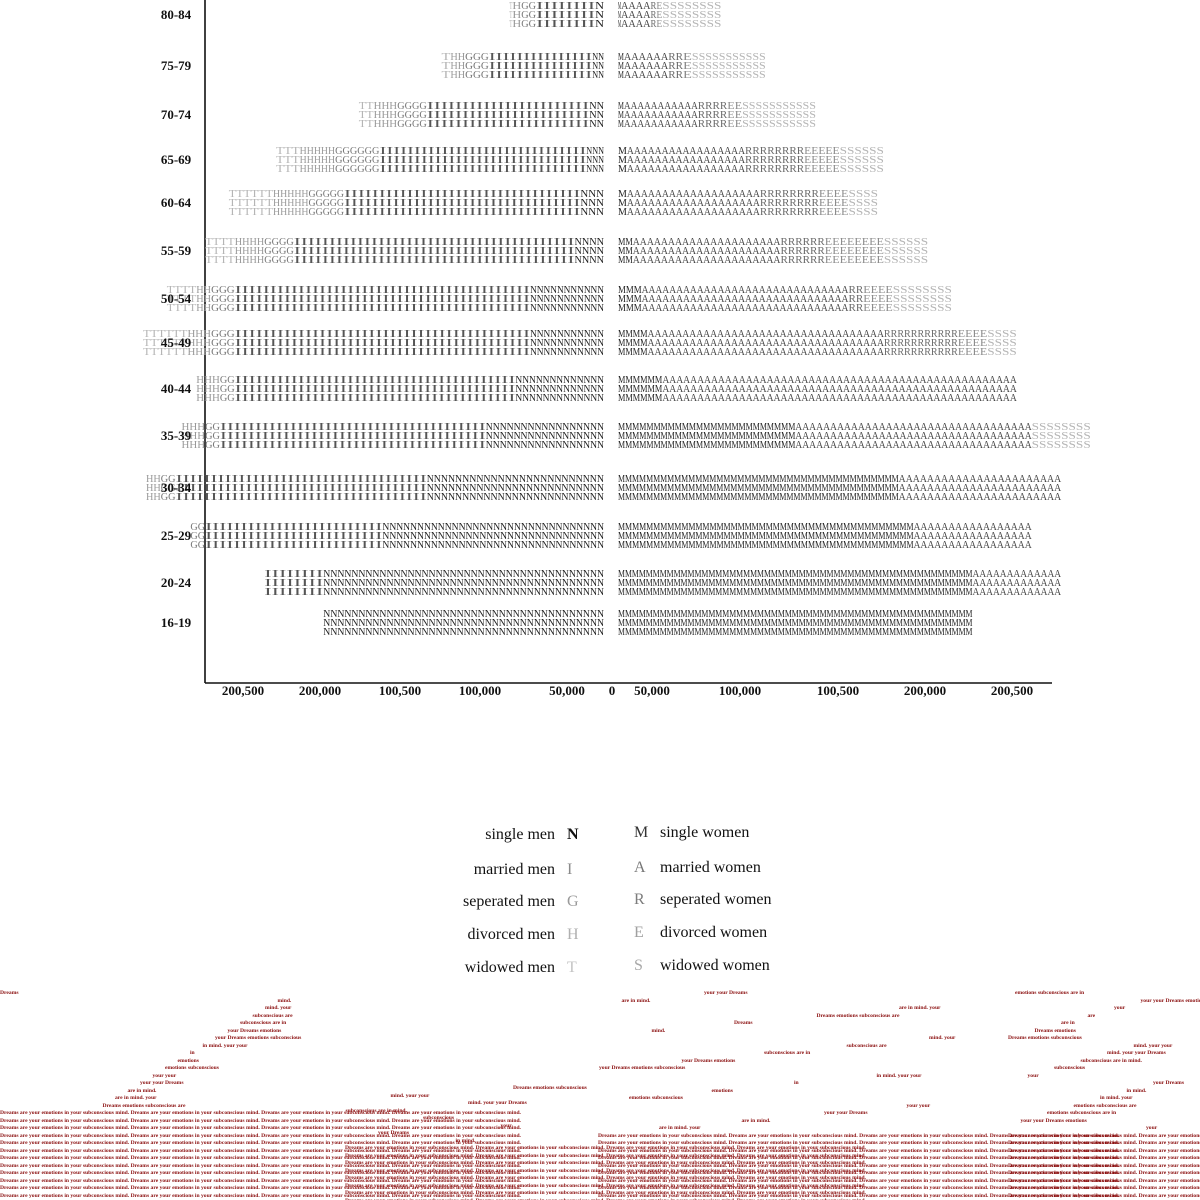 Image resolution: width=1200 pixels, height=1200 pixels. What do you see at coordinates (528, 6) in the screenshot?
I see `men-separated-bar-80-84: GG` at bounding box center [528, 6].